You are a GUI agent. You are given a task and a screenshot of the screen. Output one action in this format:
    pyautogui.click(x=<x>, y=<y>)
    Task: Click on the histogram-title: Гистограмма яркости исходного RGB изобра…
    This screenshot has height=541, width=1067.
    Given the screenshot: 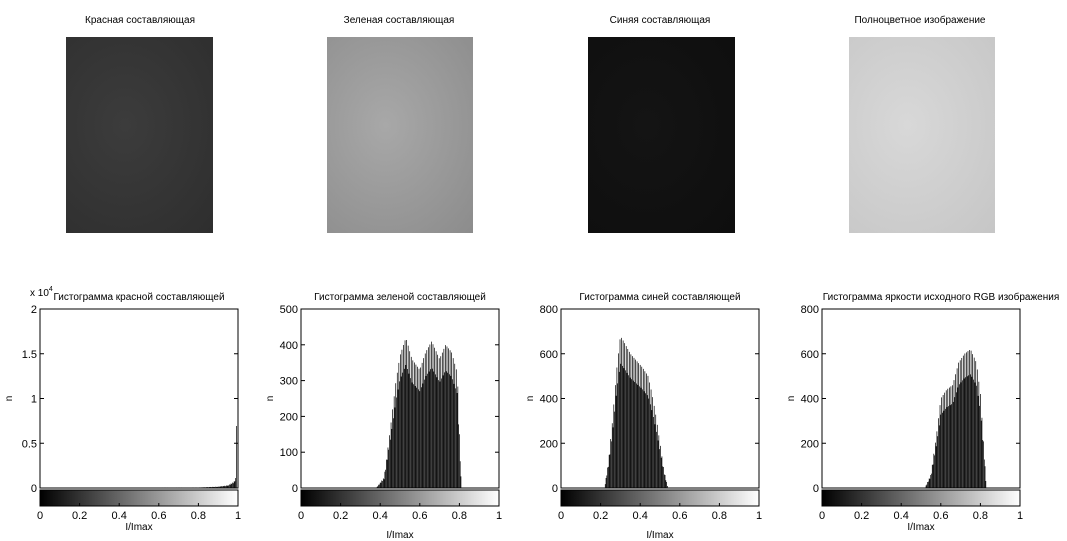 What is the action you would take?
    pyautogui.click(x=941, y=297)
    